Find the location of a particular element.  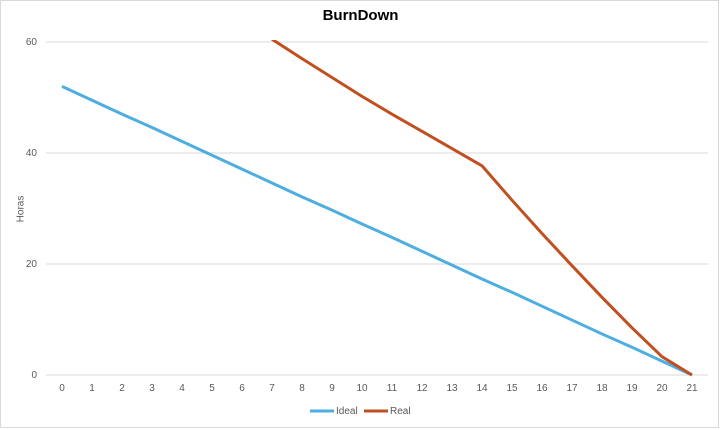

x-tick-label: 9 is located at coordinates (332, 388).